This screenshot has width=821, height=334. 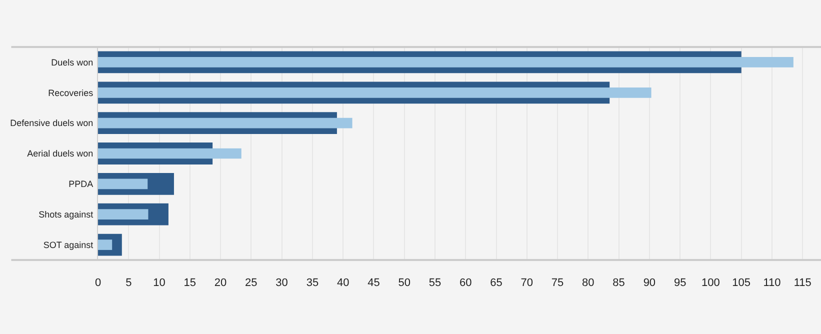 What do you see at coordinates (741, 283) in the screenshot?
I see `x-tick-label: 105` at bounding box center [741, 283].